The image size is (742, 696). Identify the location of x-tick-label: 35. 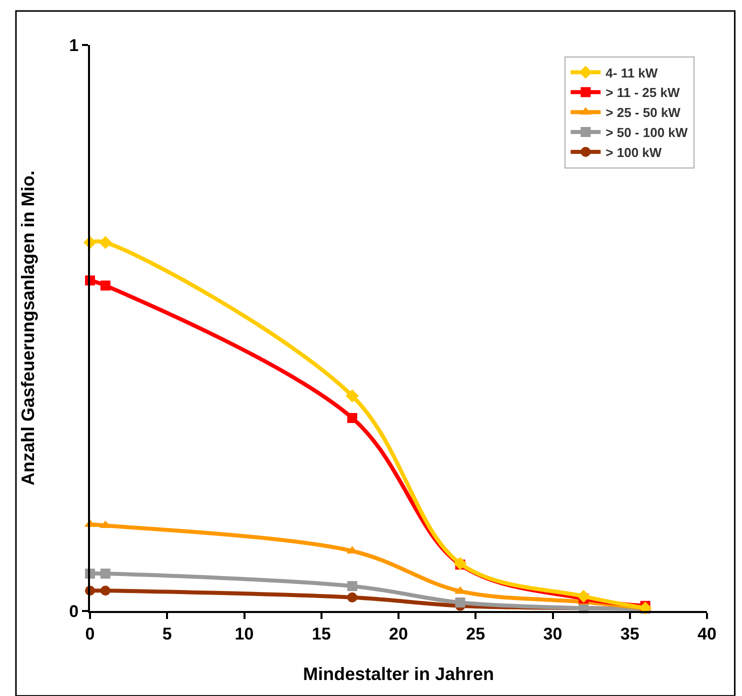
(630, 634).